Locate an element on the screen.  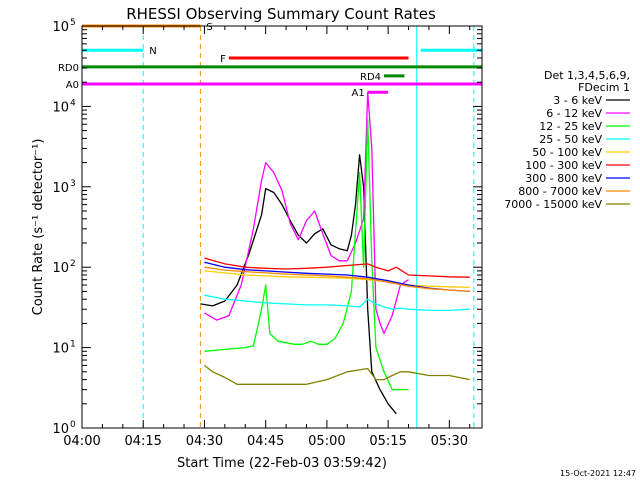
x-axis-label: Start Time (22-Feb-03 03:59:42) is located at coordinates (282, 463).